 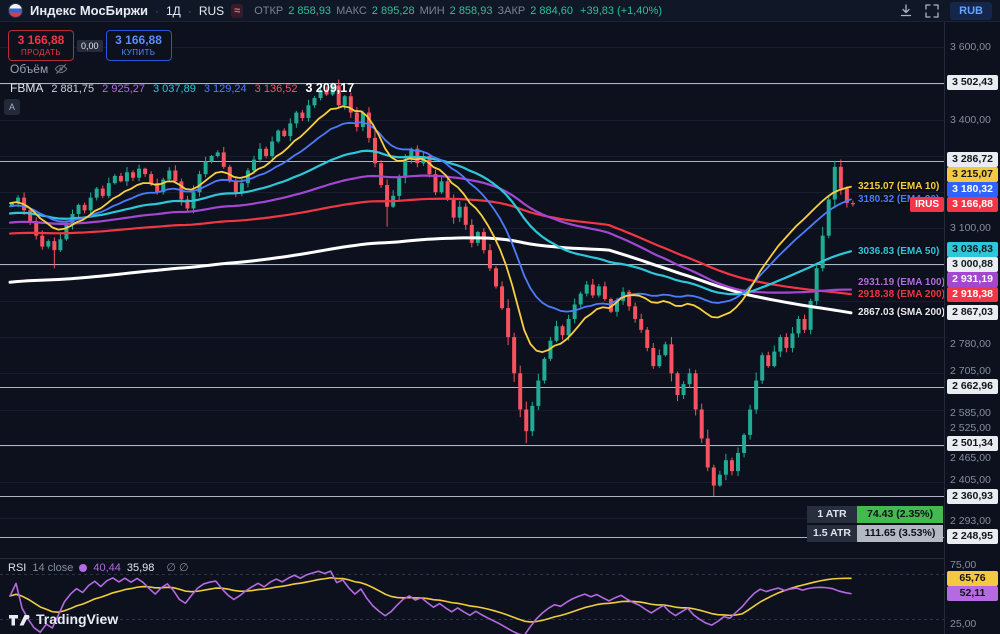 What do you see at coordinates (970, 480) in the screenshot?
I see `price-tick: 2 405,00` at bounding box center [970, 480].